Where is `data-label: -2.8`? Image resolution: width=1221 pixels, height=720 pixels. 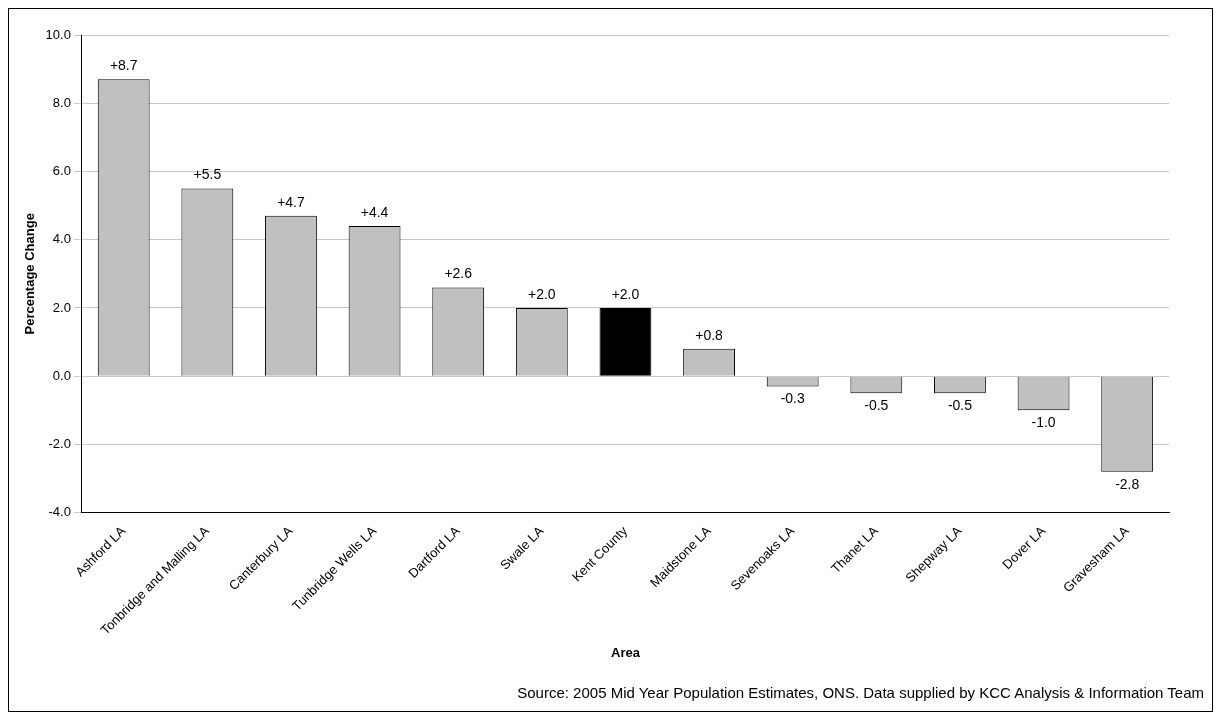
data-label: -2.8 is located at coordinates (1127, 483).